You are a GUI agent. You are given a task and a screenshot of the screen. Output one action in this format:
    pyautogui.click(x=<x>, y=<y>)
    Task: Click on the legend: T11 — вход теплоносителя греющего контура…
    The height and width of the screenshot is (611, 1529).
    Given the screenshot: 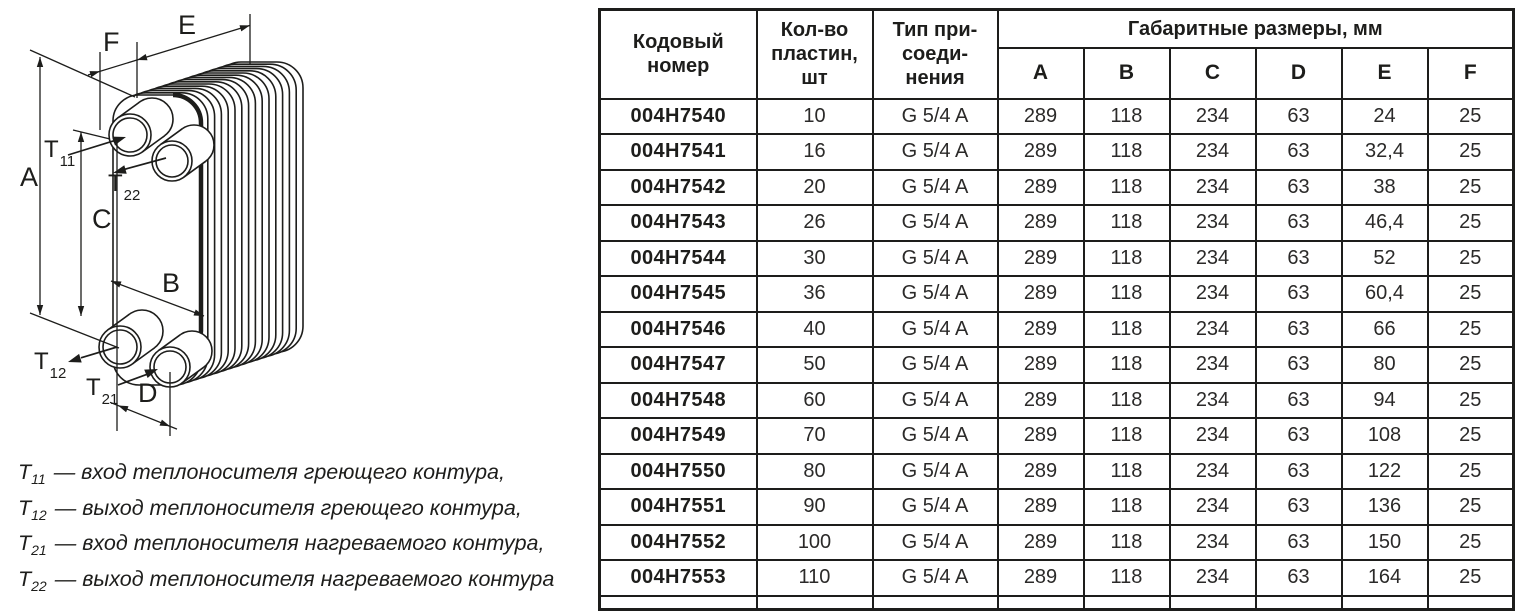 What is the action you would take?
    pyautogui.click(x=286, y=529)
    